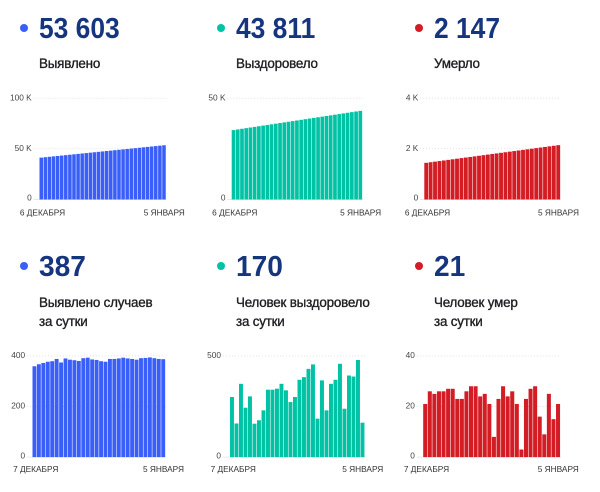 The image size is (600, 492). Describe the element at coordinates (18, 355) in the screenshot. I see `svg-text: 400` at that location.